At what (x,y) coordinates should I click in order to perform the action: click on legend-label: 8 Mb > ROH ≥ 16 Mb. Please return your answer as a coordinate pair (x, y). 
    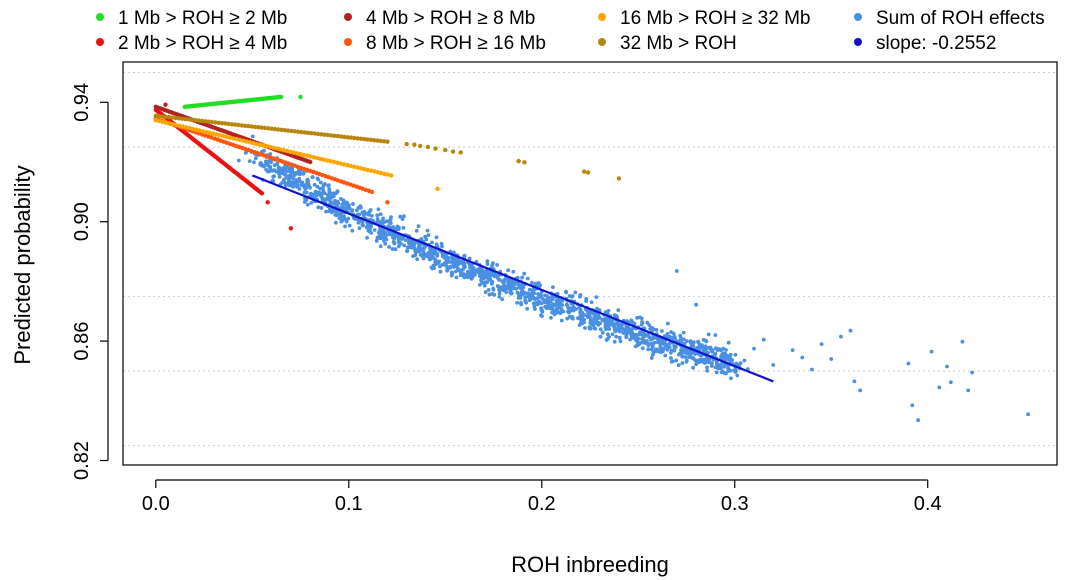
    Looking at the image, I should click on (456, 43).